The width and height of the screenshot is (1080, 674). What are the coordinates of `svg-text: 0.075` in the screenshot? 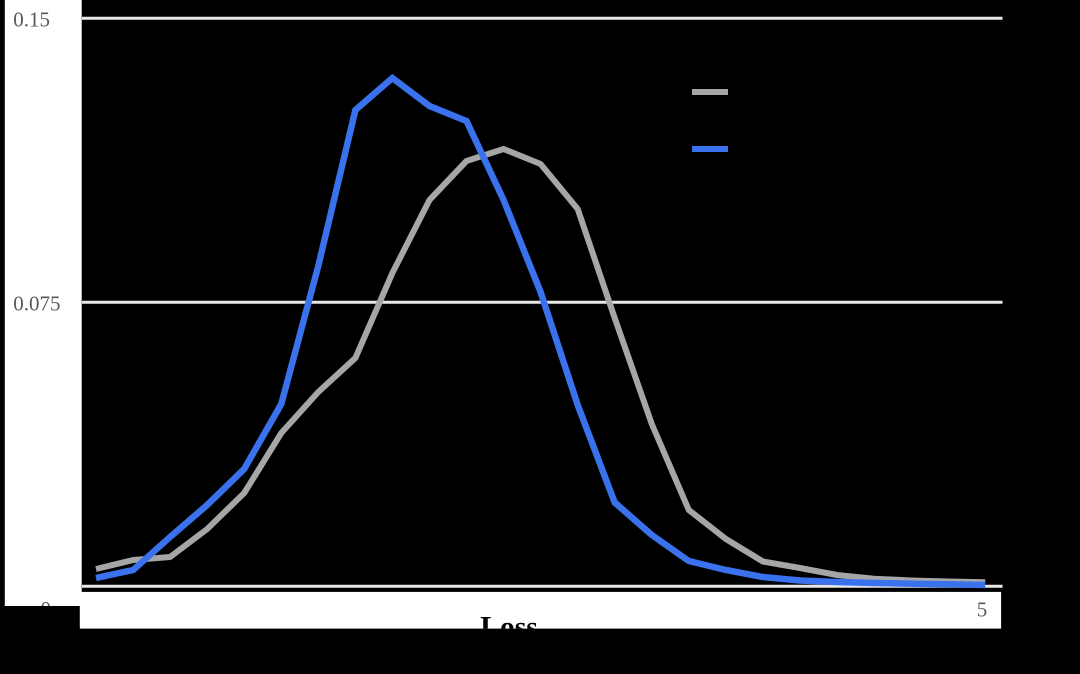 It's located at (36, 303).